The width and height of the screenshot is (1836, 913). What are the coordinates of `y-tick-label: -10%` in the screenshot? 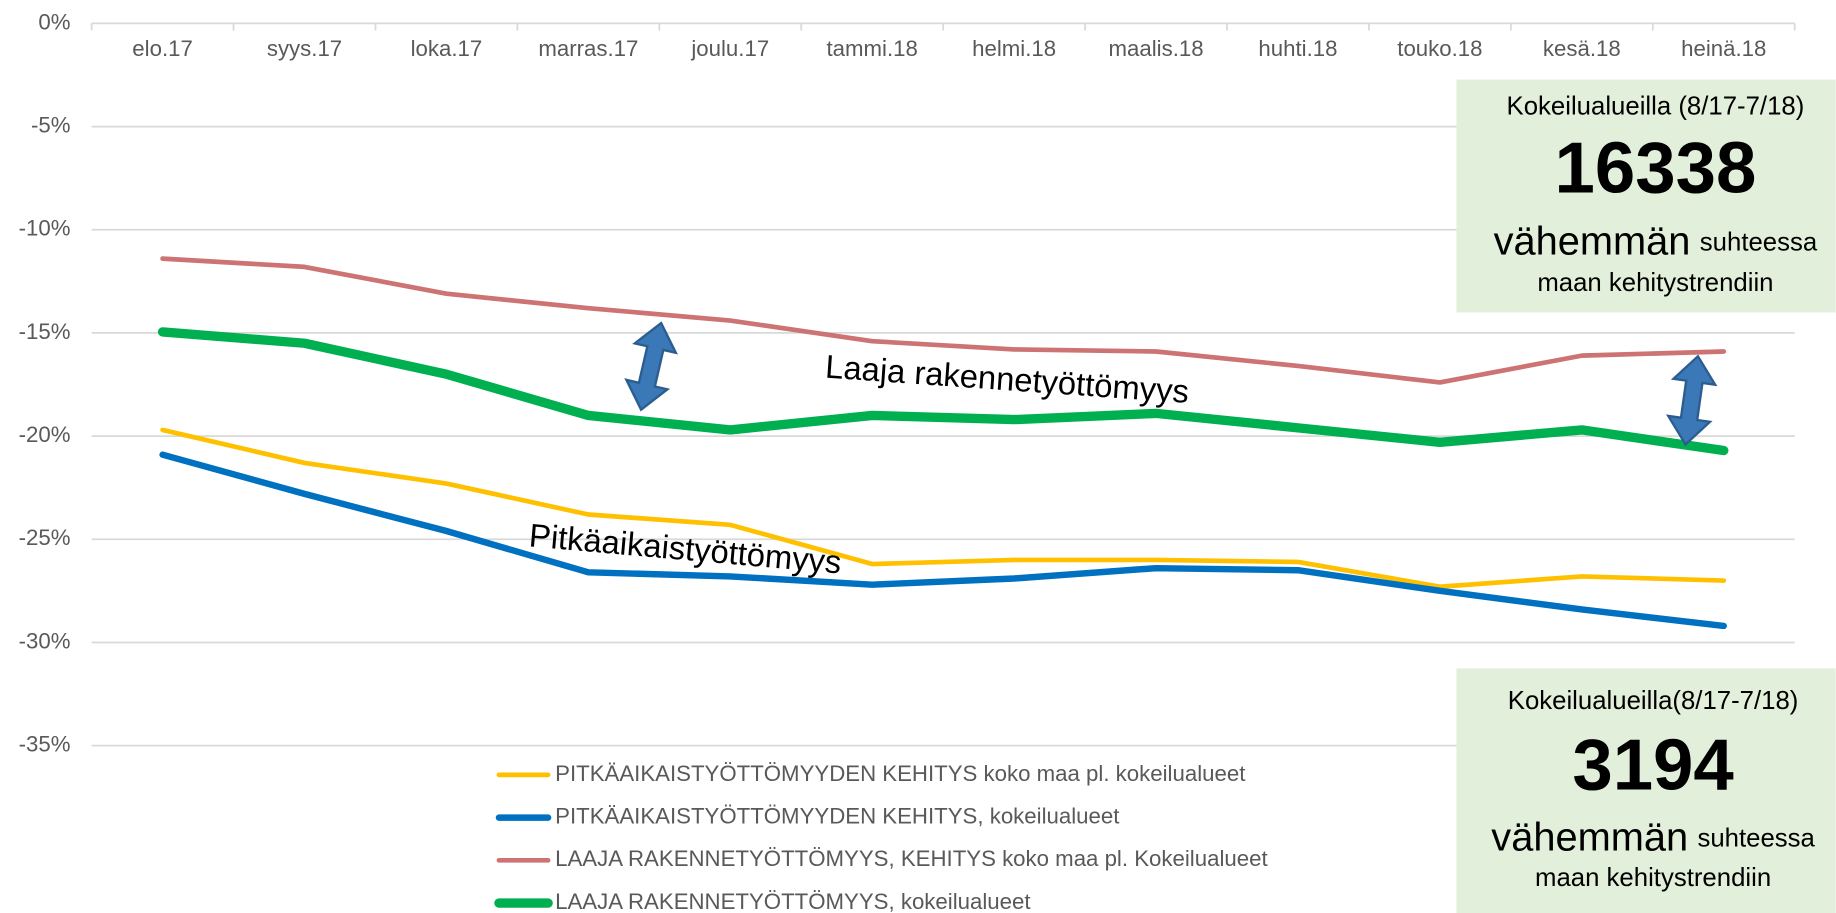 It's located at (45, 228).